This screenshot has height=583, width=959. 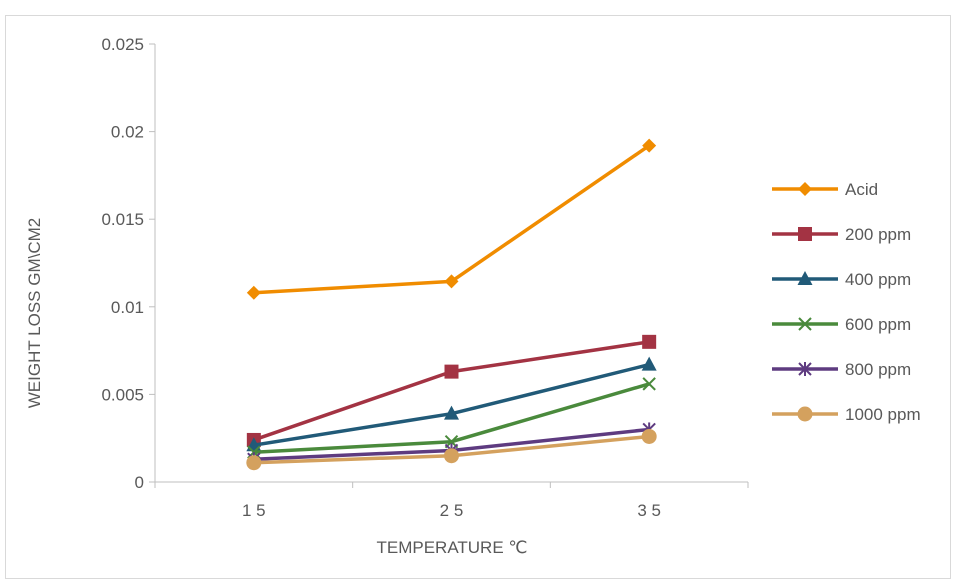 I want to click on series-1000-ppm, so click(x=451, y=449).